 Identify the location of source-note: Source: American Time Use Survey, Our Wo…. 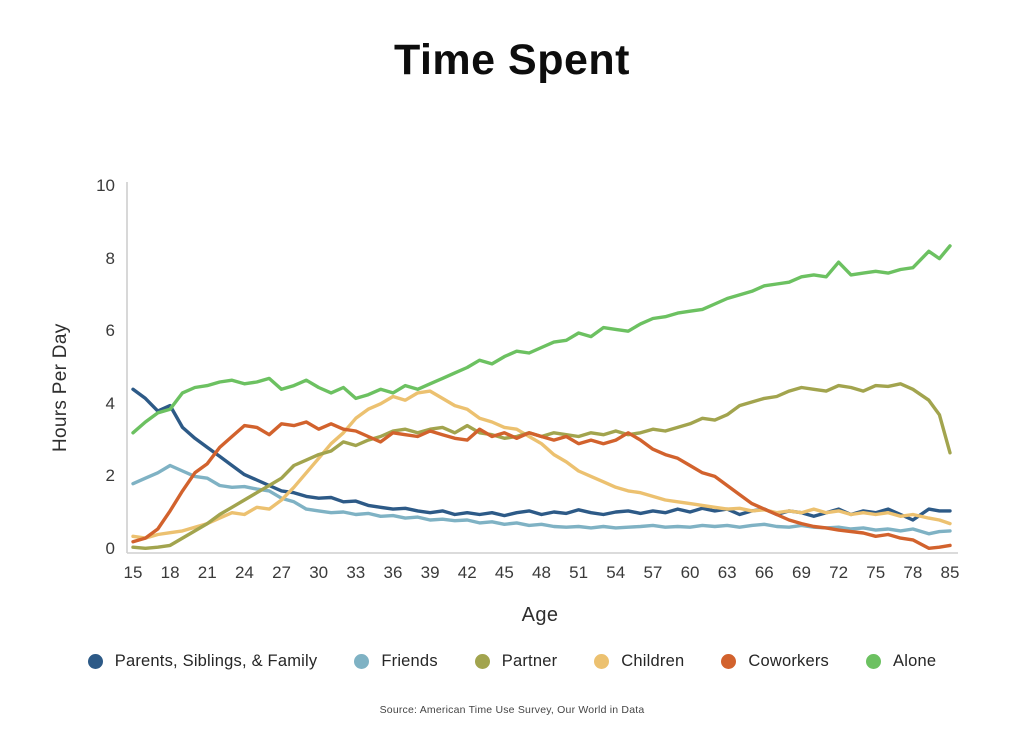
(512, 710).